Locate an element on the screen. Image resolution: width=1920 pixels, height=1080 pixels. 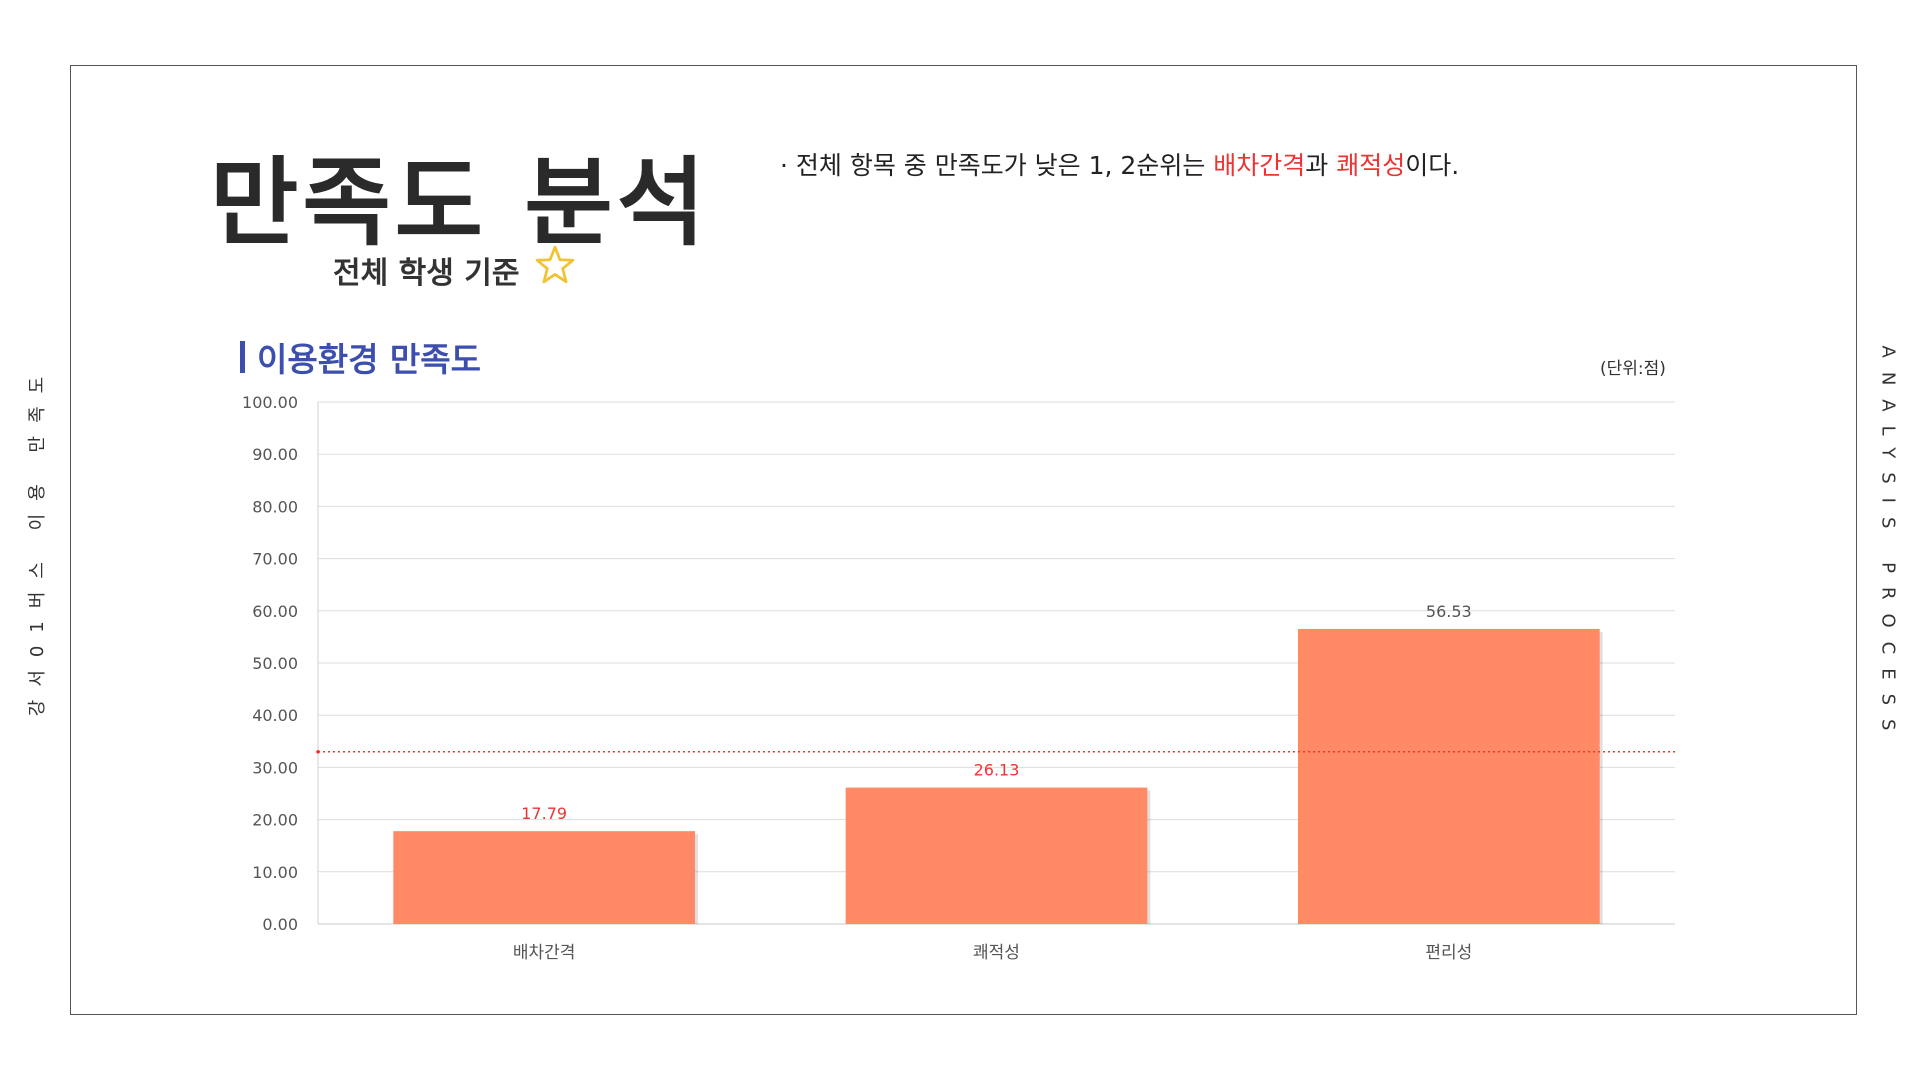
side-label-left-text: 강서01버스 이용 만족도 is located at coordinates (37, 540).